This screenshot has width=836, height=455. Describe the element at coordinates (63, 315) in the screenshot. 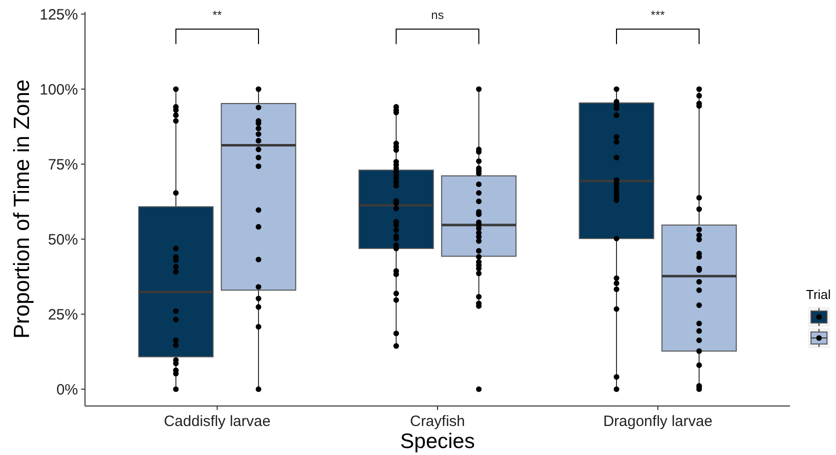

I see `y-tick-label: 25%` at that location.